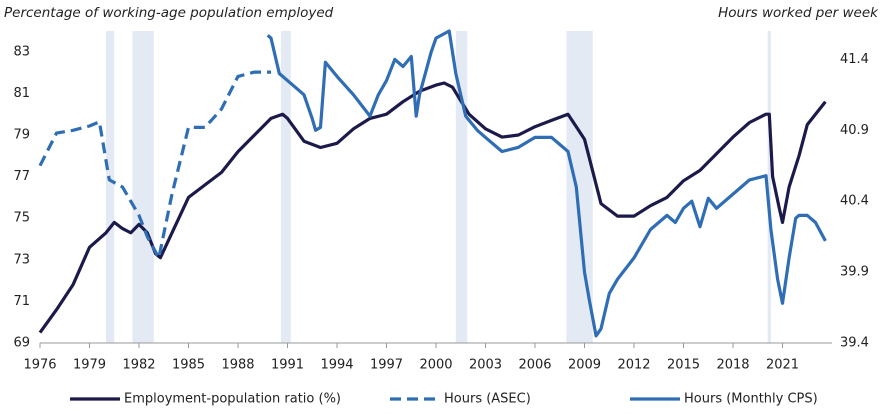  Describe the element at coordinates (89, 365) in the screenshot. I see `x-tick-label: 1979` at that location.